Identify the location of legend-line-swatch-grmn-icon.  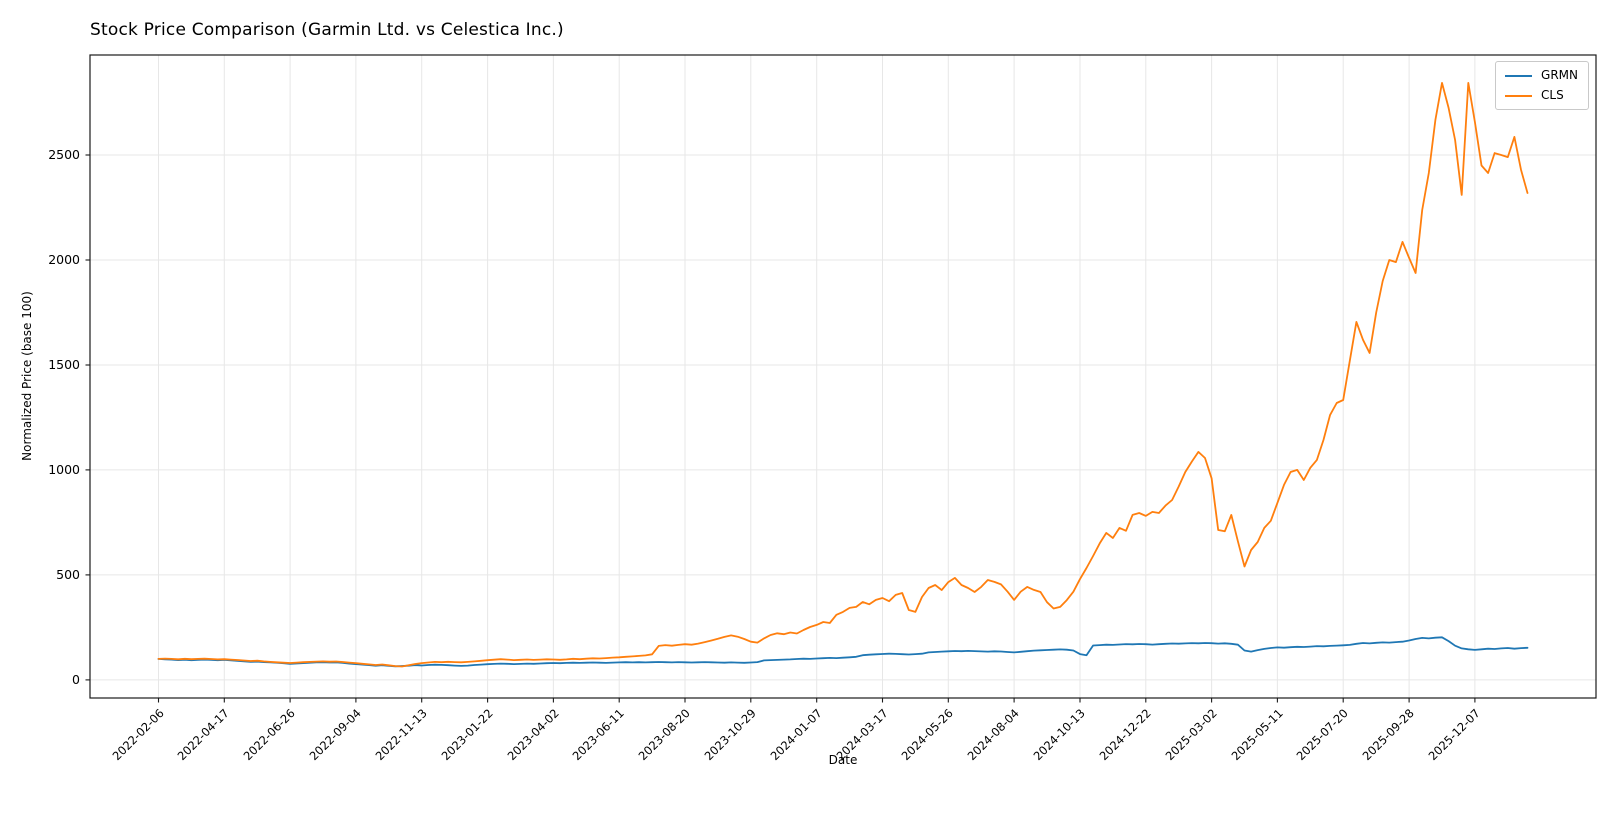
(1519, 75).